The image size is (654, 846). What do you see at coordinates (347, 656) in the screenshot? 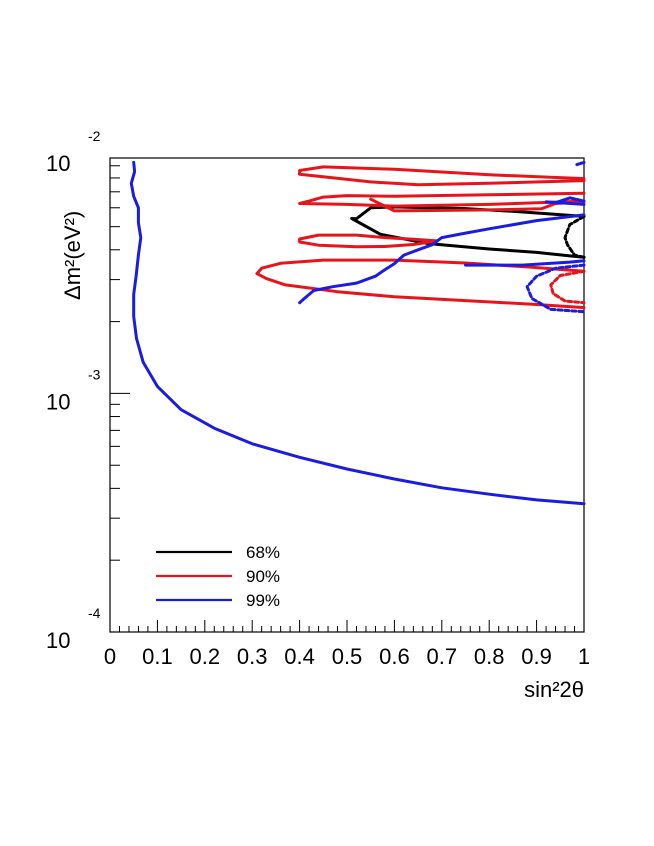
I see `x-tick-label: 0.5` at bounding box center [347, 656].